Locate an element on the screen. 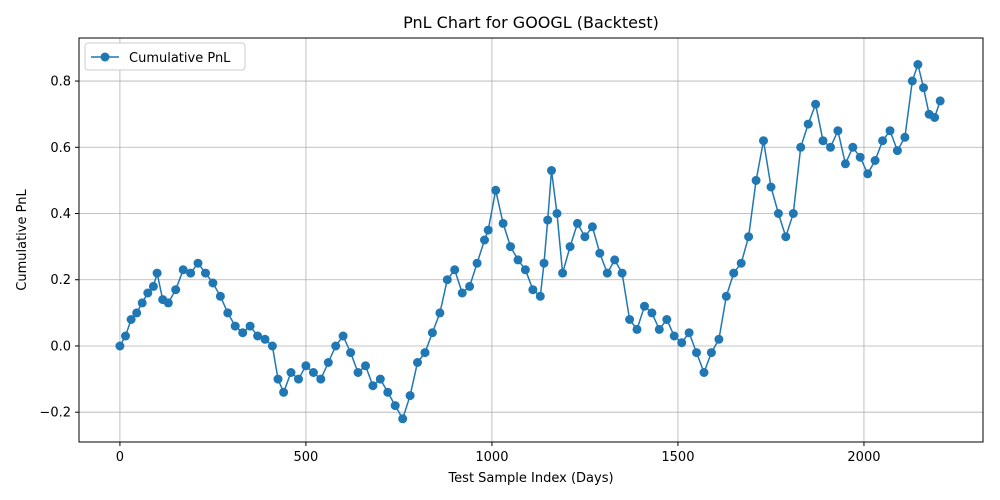 The image size is (1000, 500). y-tick-label: 0.8 is located at coordinates (60, 82).